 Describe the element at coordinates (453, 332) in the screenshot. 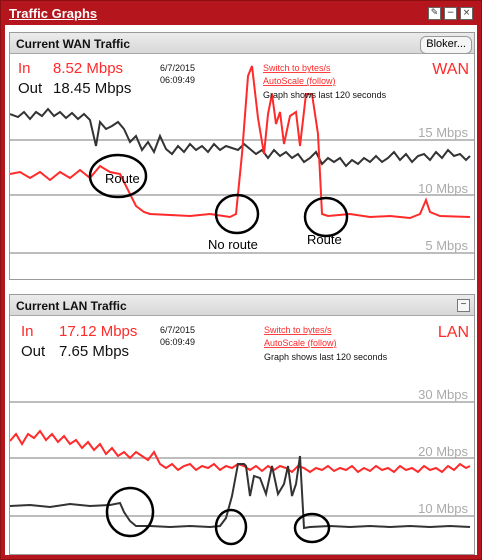

I see `lan-interface-label: LAN` at that location.